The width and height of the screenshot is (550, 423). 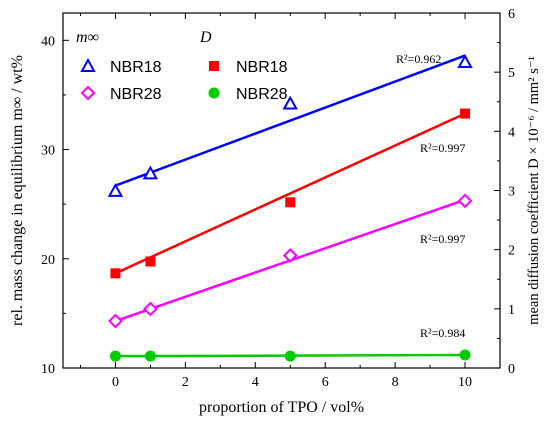 I want to click on y-right-tick-label: 2, so click(x=511, y=251).